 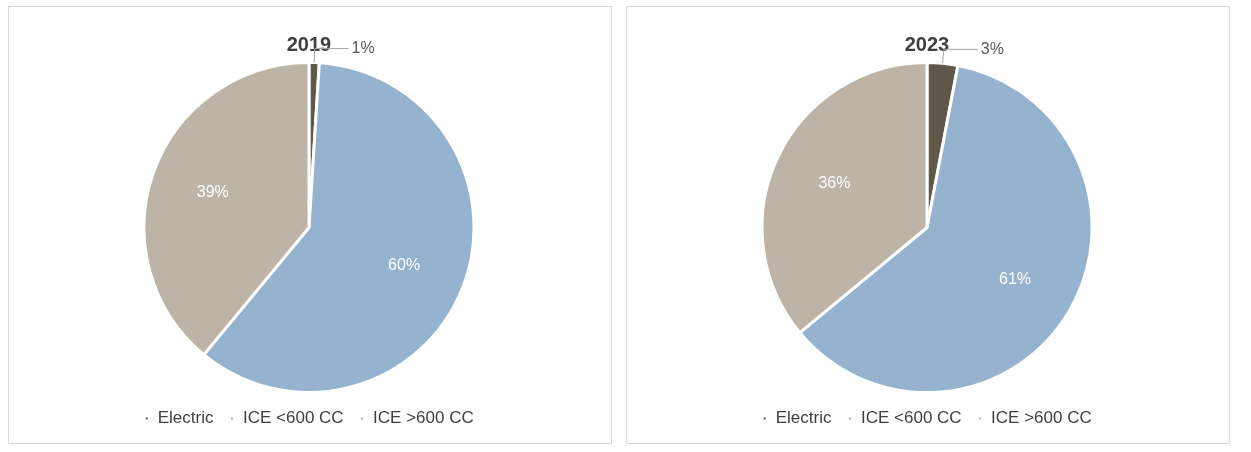 I want to click on data-label: 60%, so click(x=404, y=264).